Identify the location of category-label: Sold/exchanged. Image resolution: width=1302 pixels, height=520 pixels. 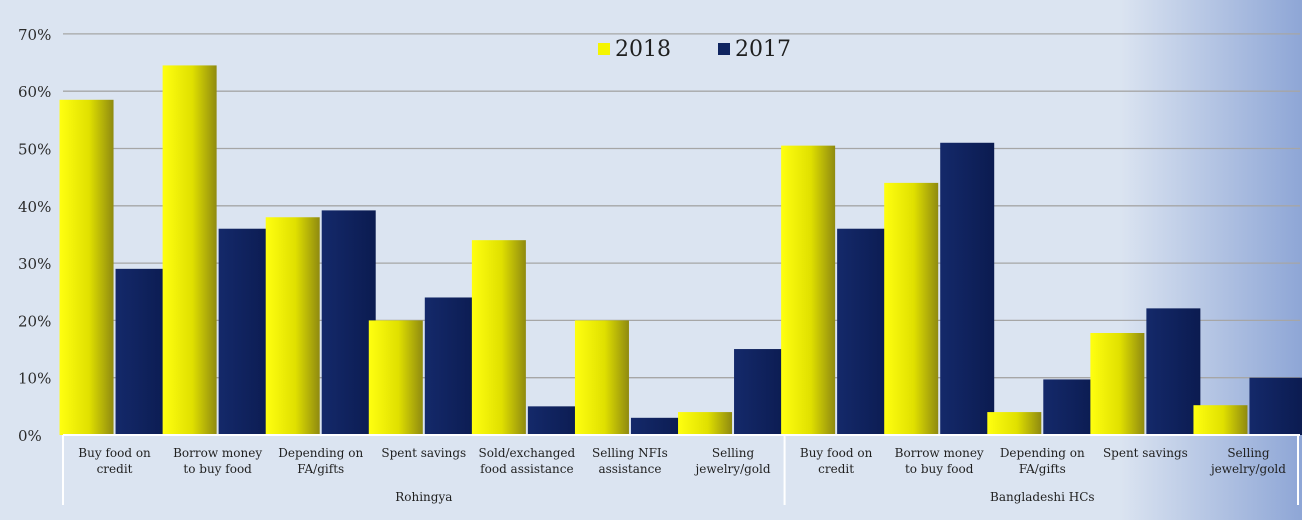
(527, 453).